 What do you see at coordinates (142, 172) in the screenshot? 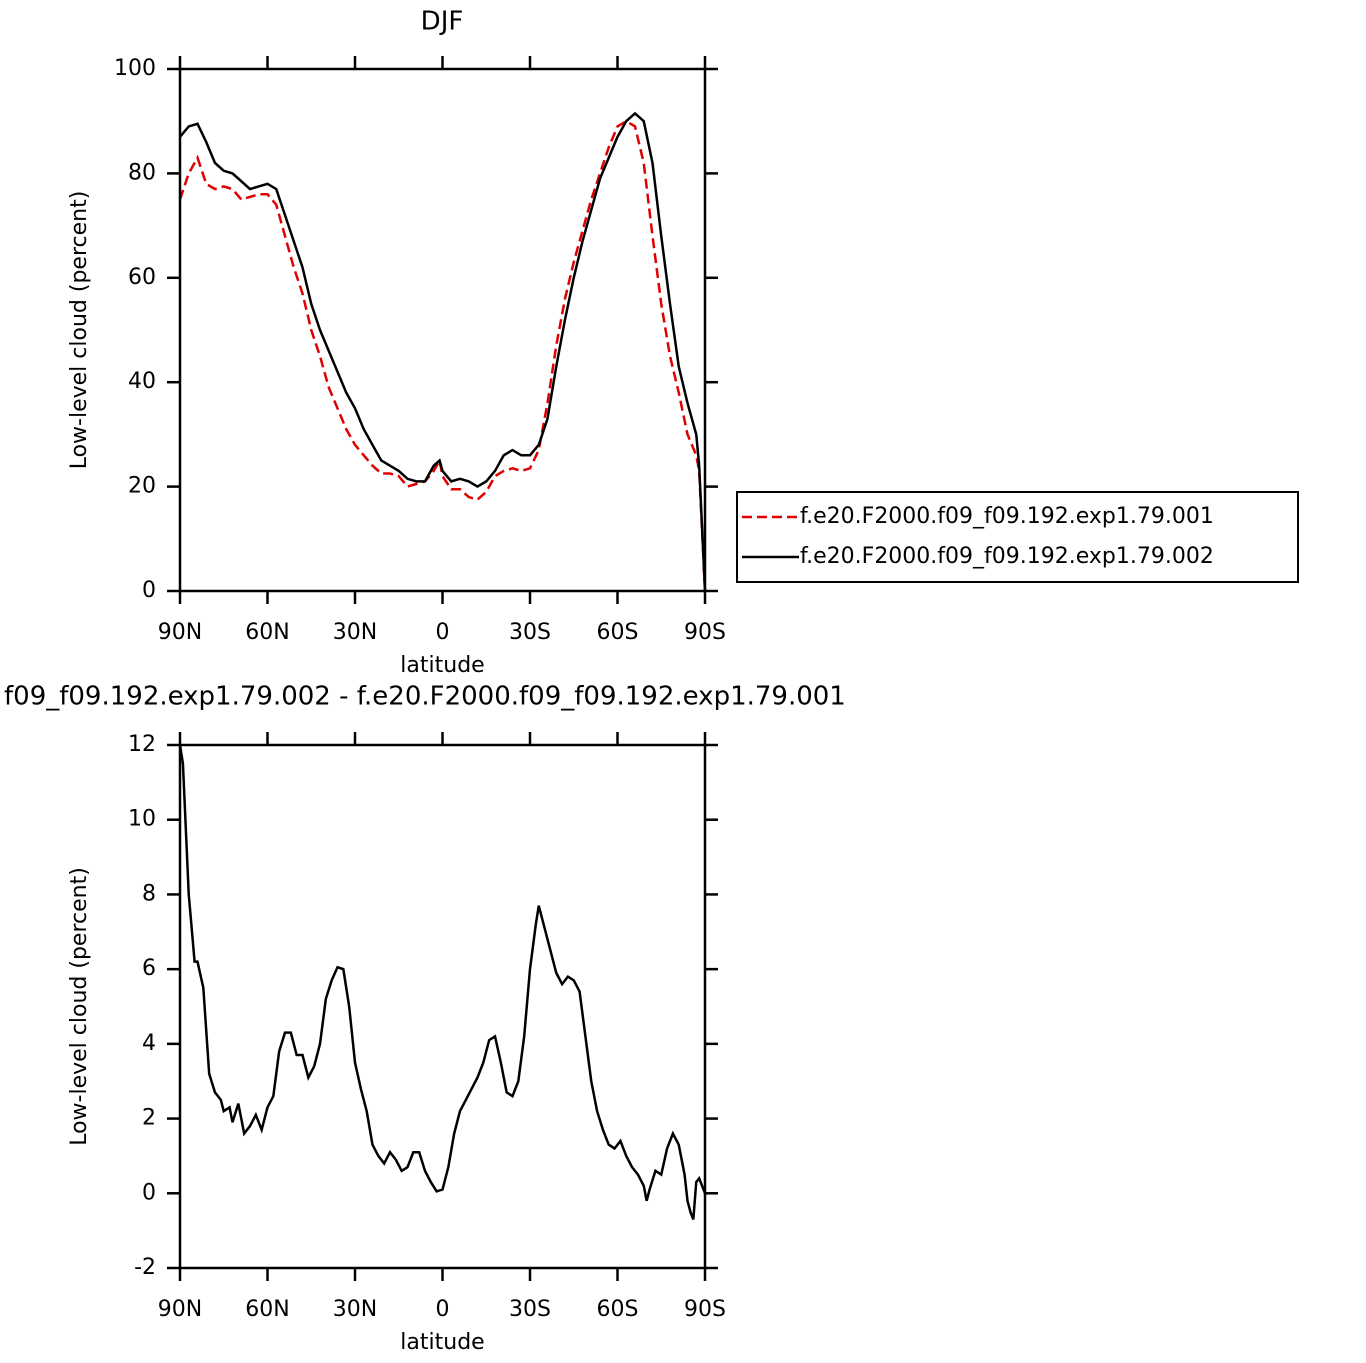
I see `y-tick-label: 80` at bounding box center [142, 172].